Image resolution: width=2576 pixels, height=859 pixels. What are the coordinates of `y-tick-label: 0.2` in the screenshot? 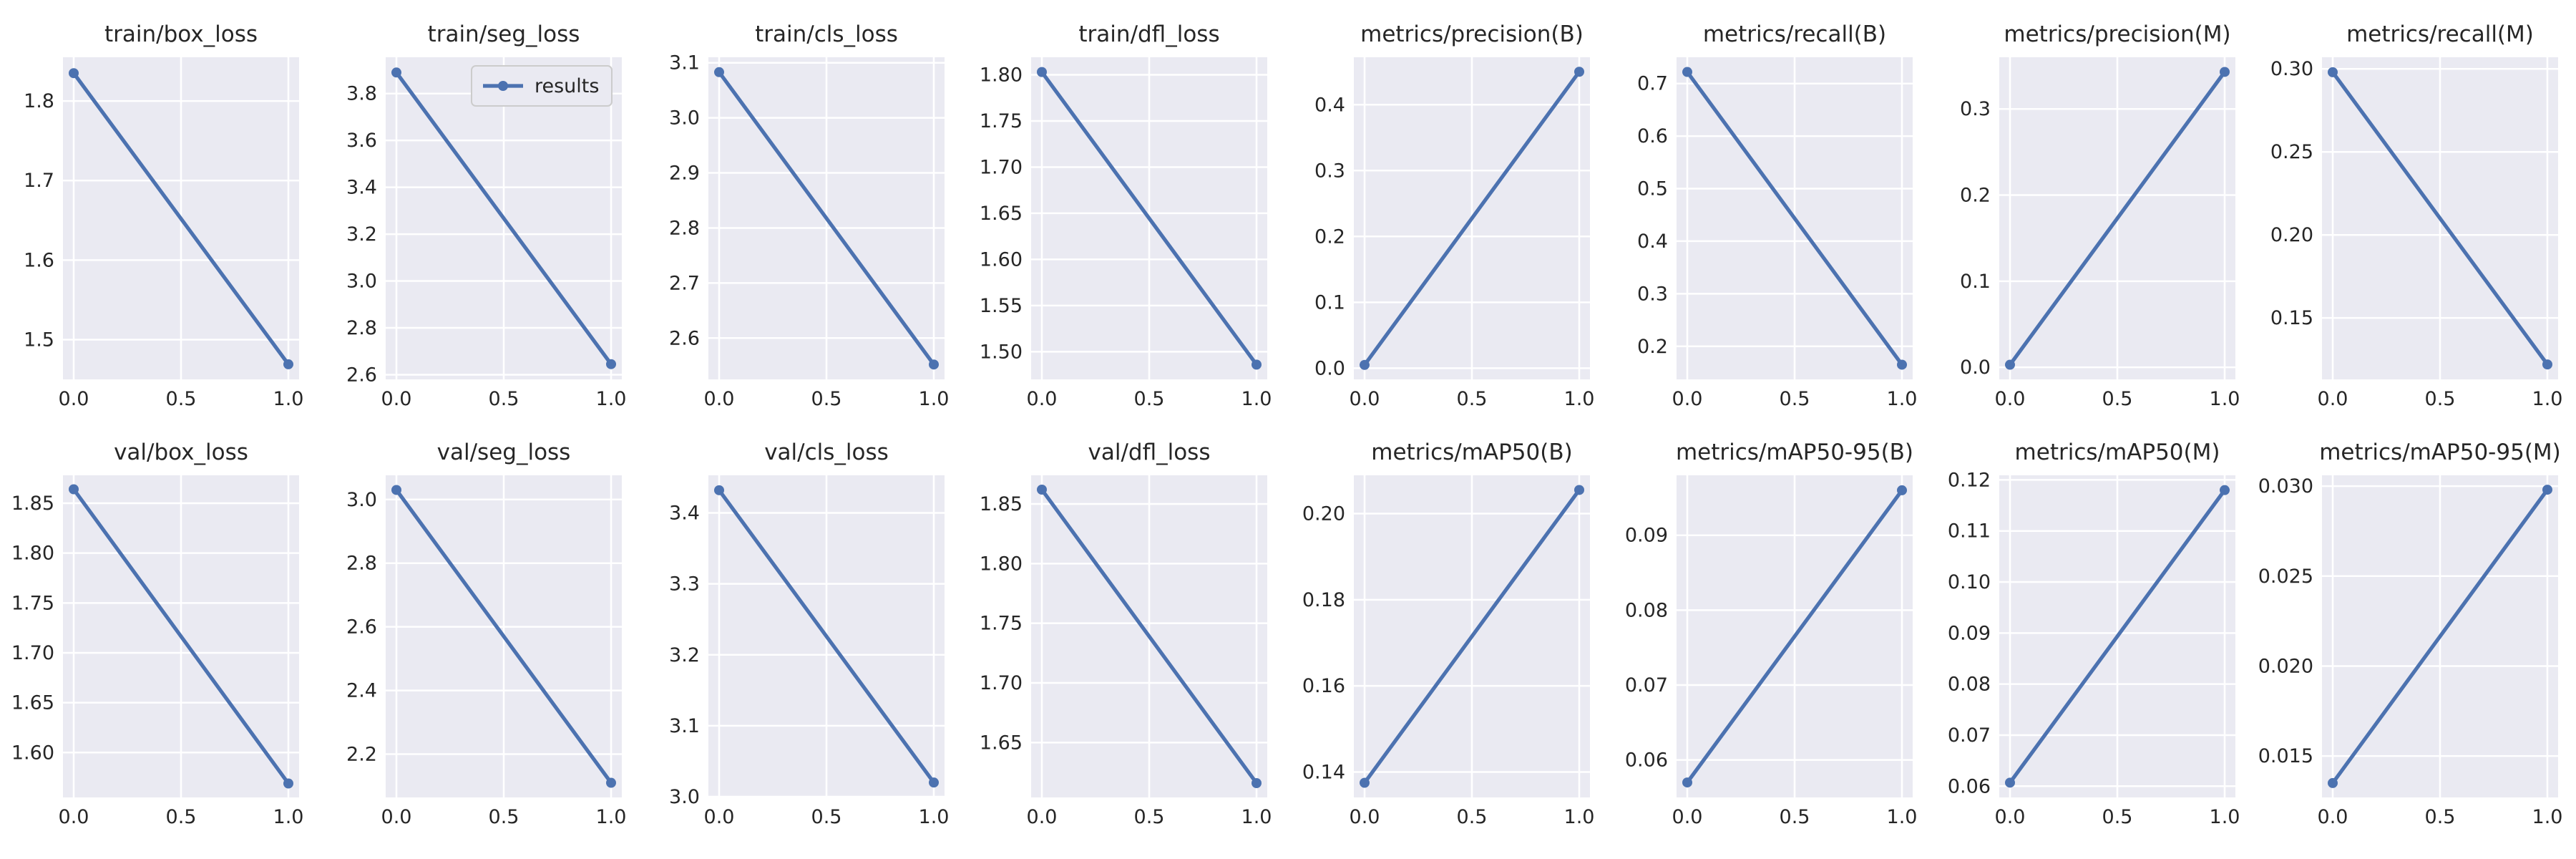 It's located at (1975, 196).